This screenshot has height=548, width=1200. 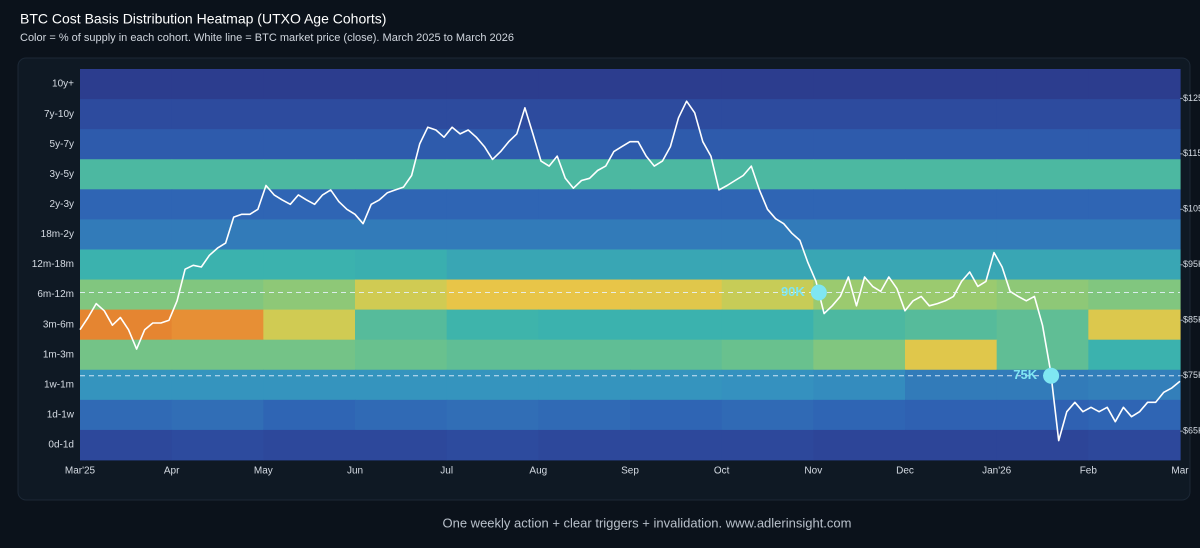 I want to click on row-label: 3y-5y, so click(x=62, y=174).